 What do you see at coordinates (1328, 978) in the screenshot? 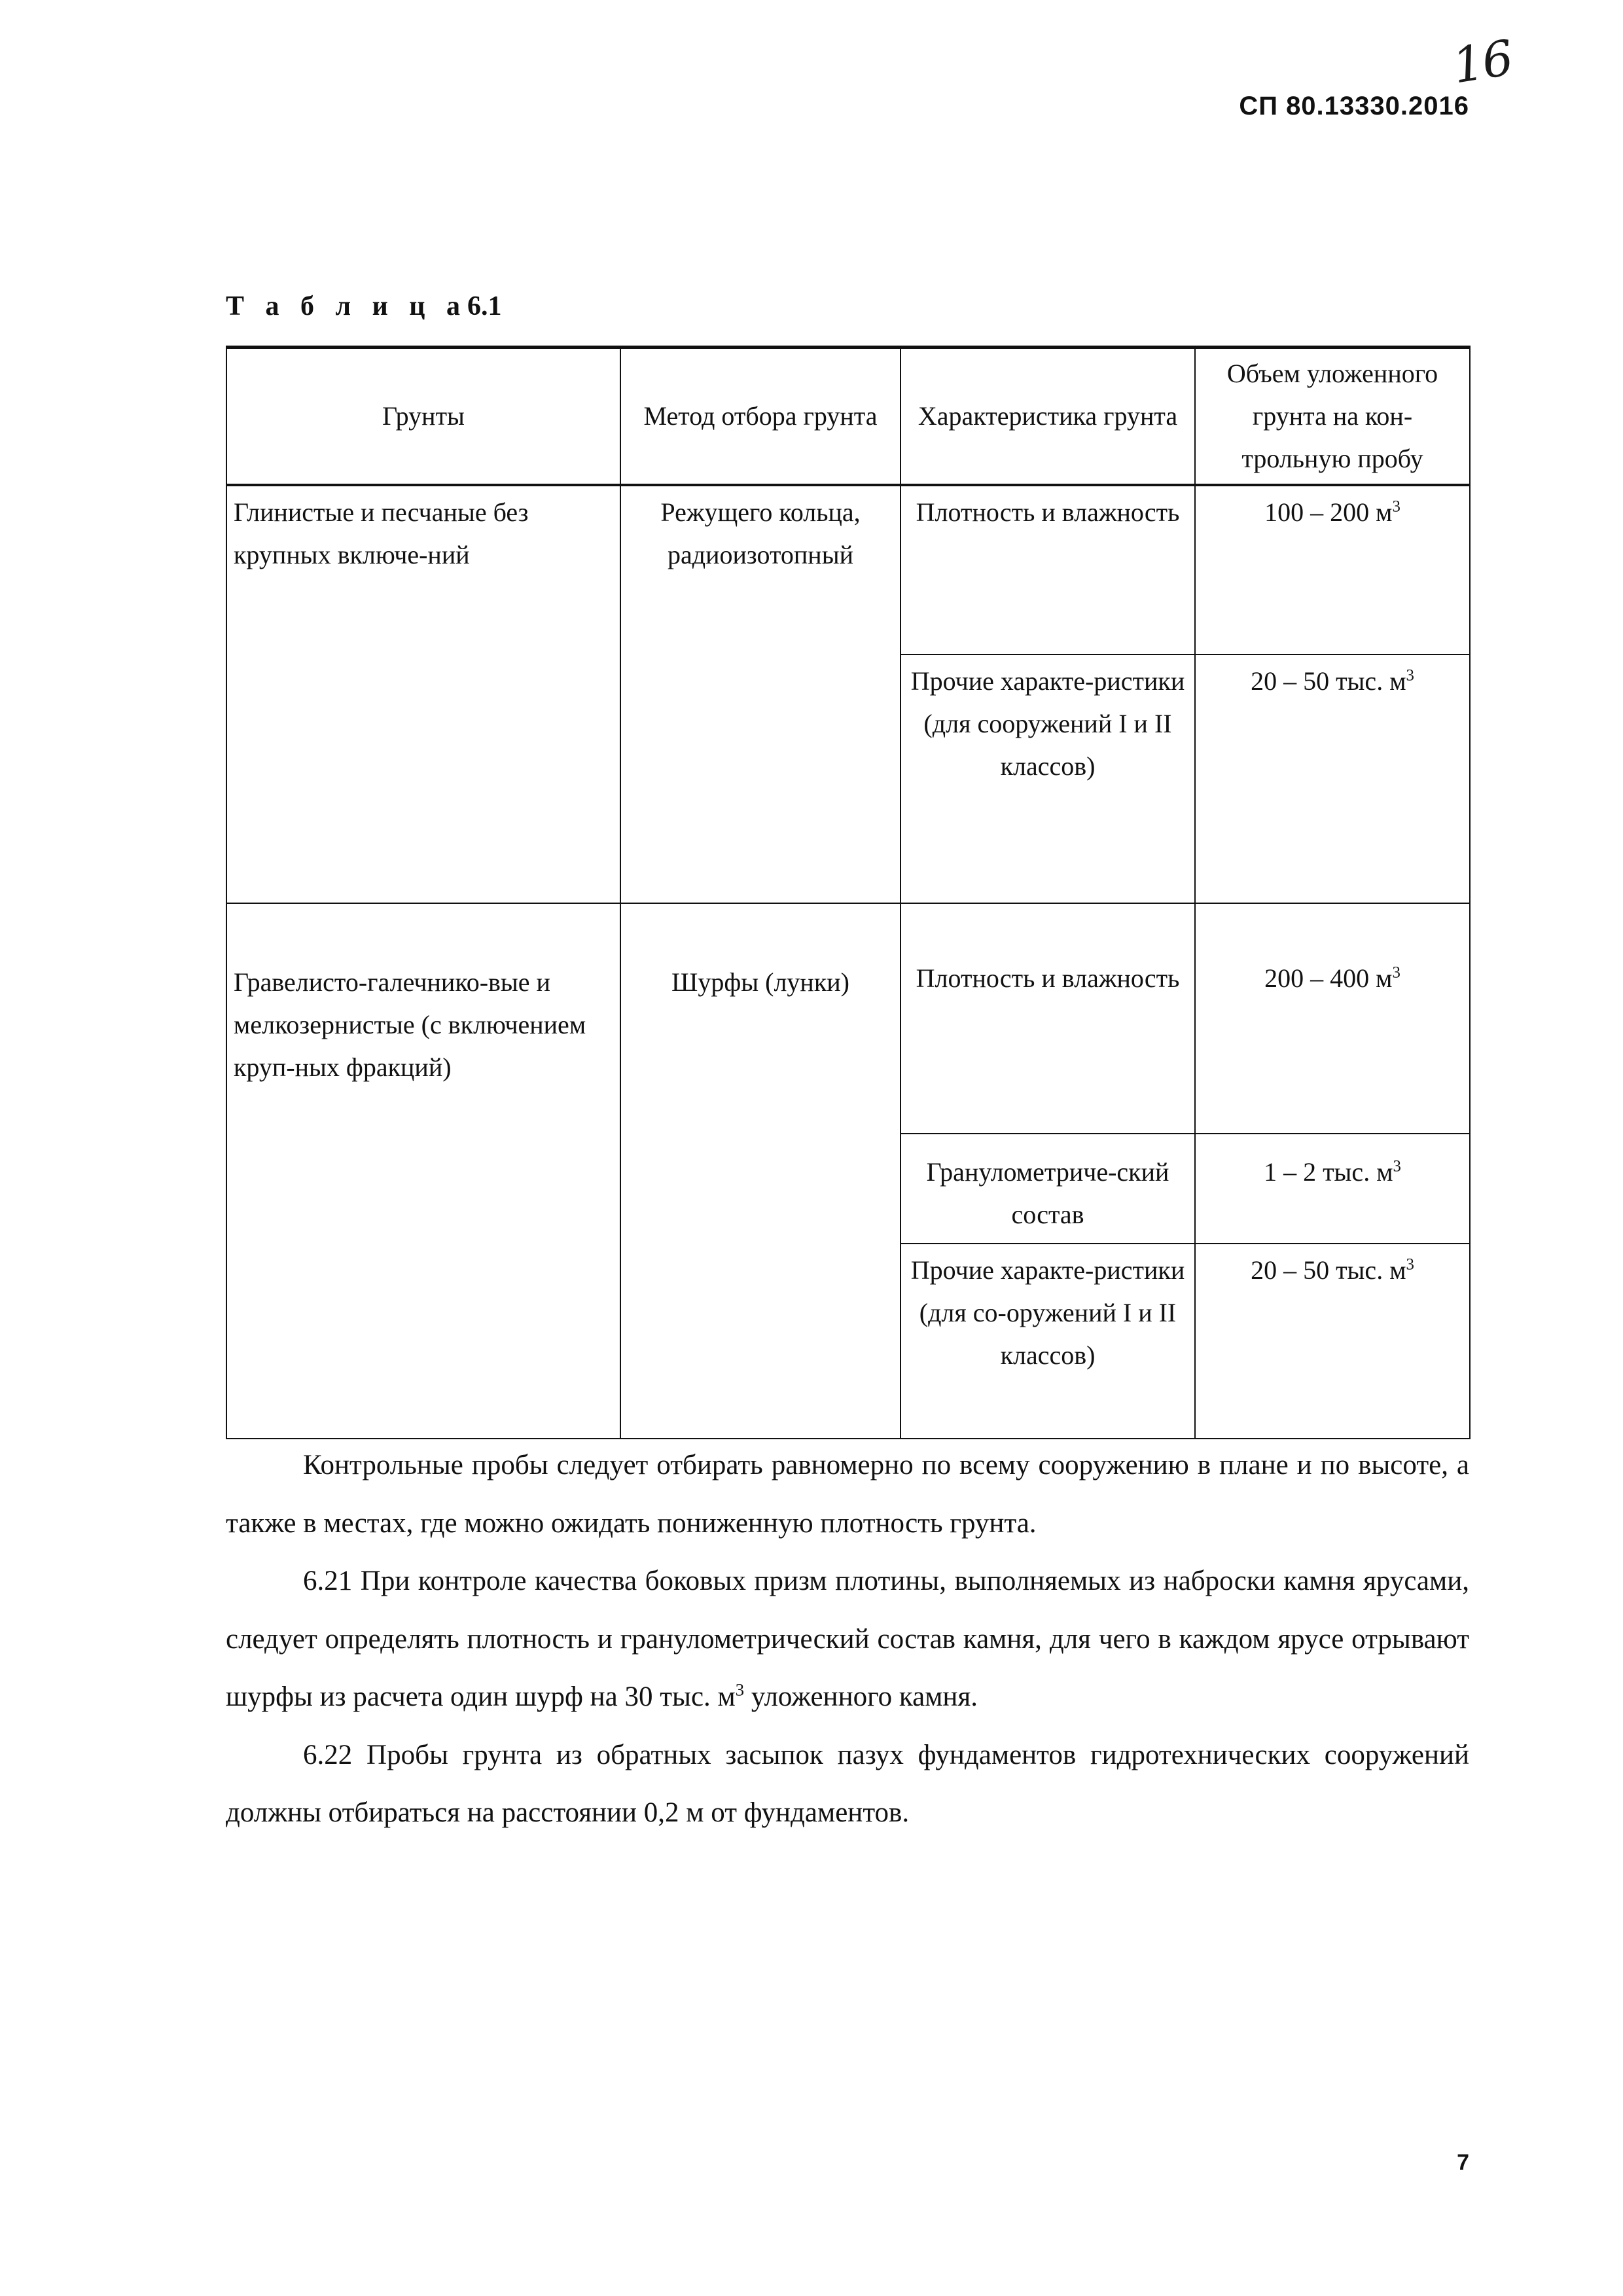
I see `cell-volume-value: 200 – 400 м` at bounding box center [1328, 978].